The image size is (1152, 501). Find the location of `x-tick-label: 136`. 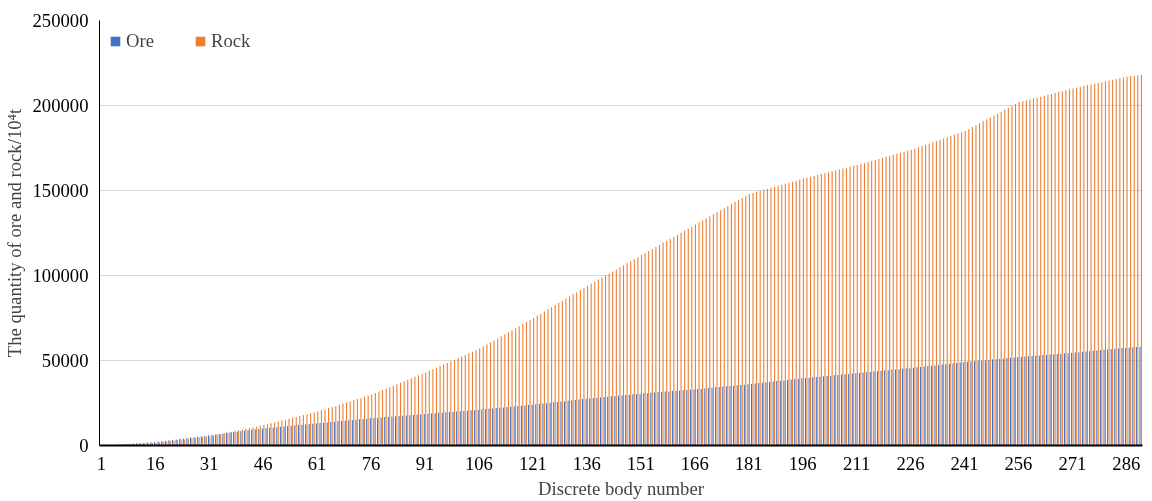

x-tick-label: 136 is located at coordinates (586, 463).